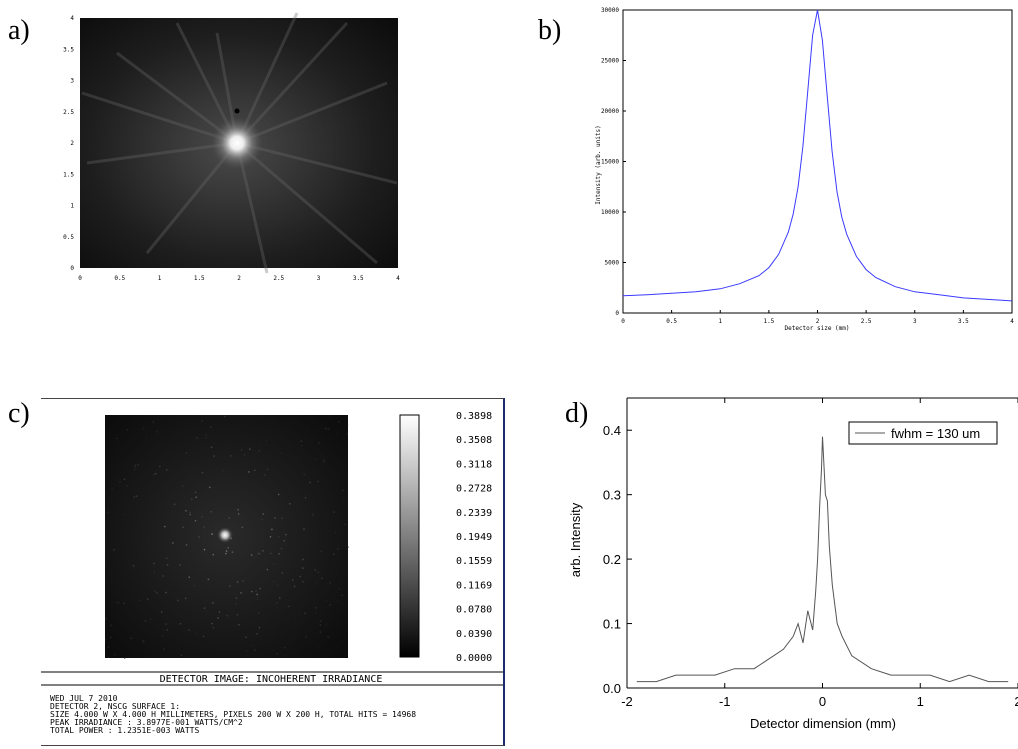 The image size is (1018, 749). I want to click on heatmap-a-x-tick: 0.5, so click(119, 278).